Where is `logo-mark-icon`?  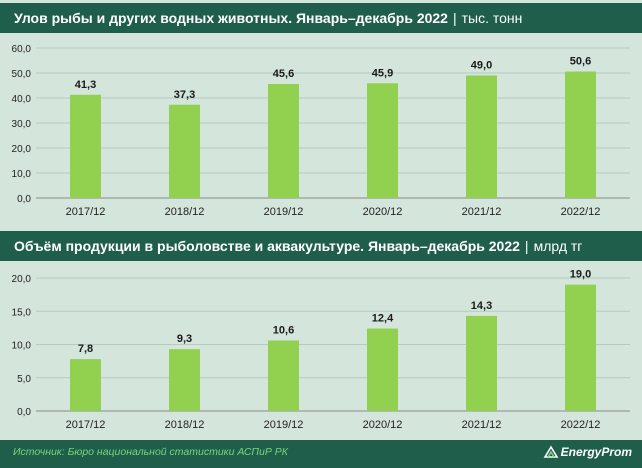
logo-mark-icon is located at coordinates (551, 451).